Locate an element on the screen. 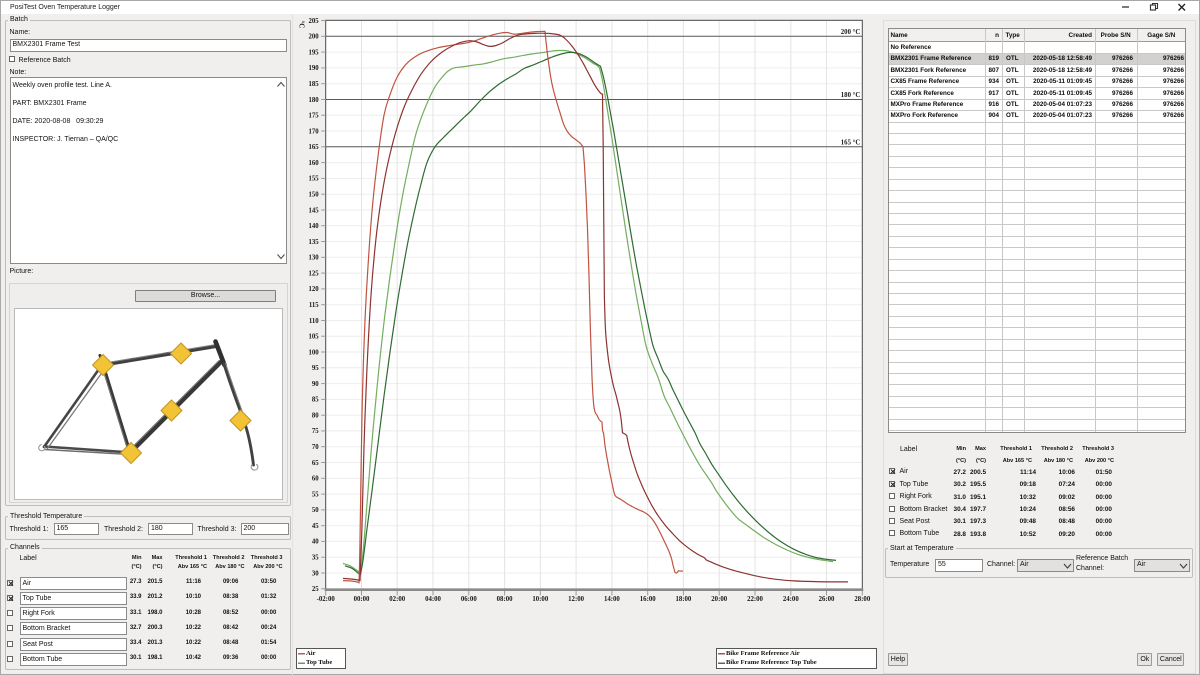  svg-text: 06:00 is located at coordinates (469, 599).